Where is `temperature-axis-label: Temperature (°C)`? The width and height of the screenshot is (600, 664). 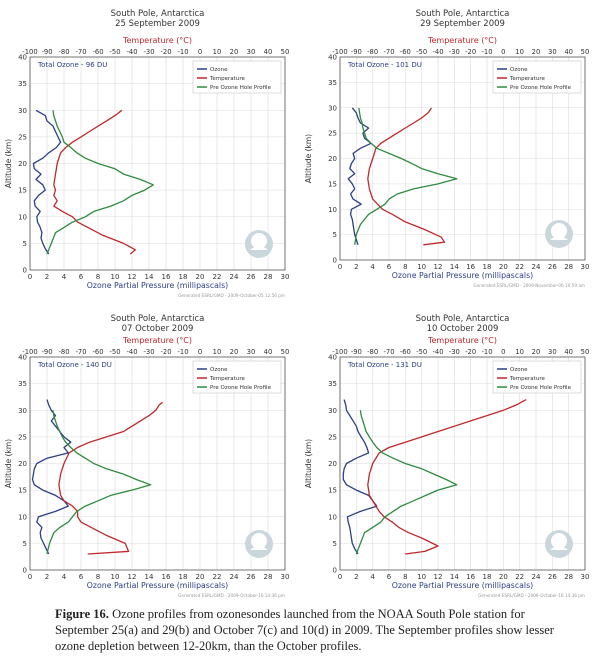 temperature-axis-label: Temperature (°C) is located at coordinates (157, 40).